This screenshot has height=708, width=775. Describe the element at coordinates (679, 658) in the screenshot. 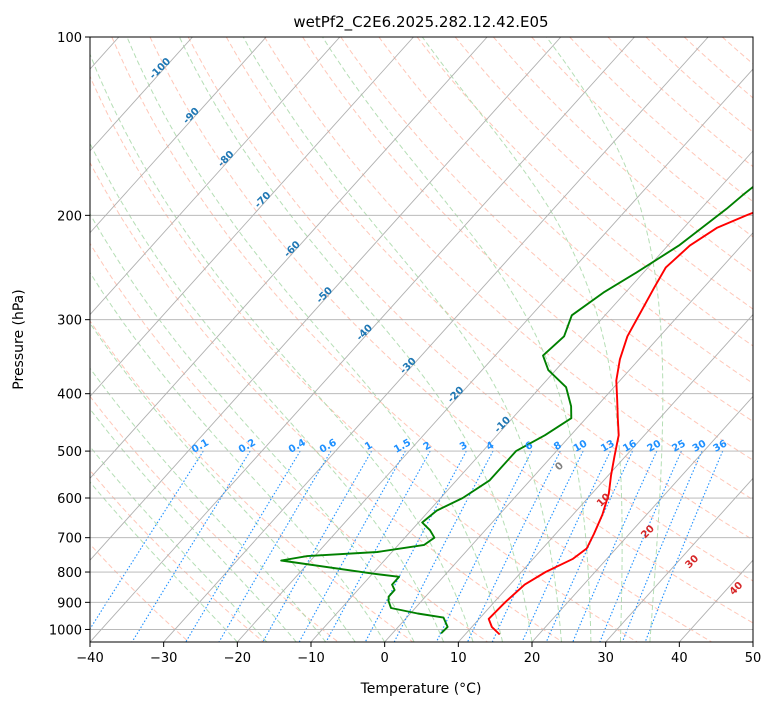

I see `x-tick-label: 40` at that location.